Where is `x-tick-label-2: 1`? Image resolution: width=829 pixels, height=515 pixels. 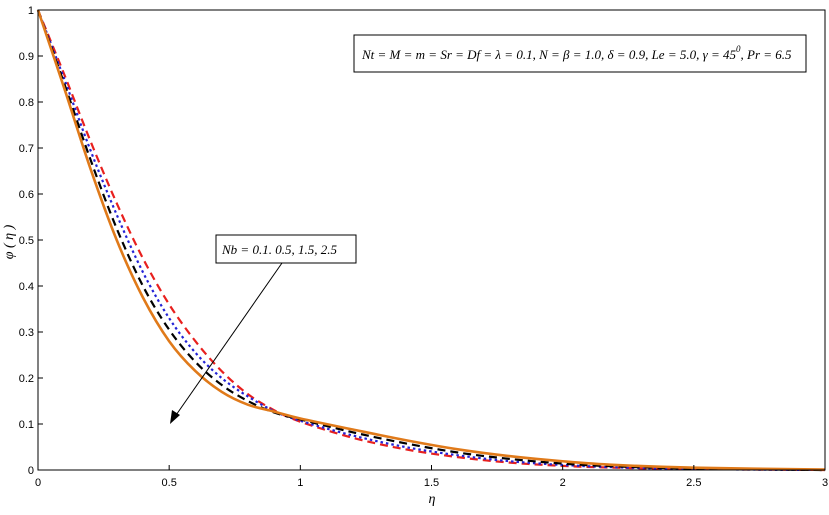 x-tick-label-2: 1 is located at coordinates (300, 483).